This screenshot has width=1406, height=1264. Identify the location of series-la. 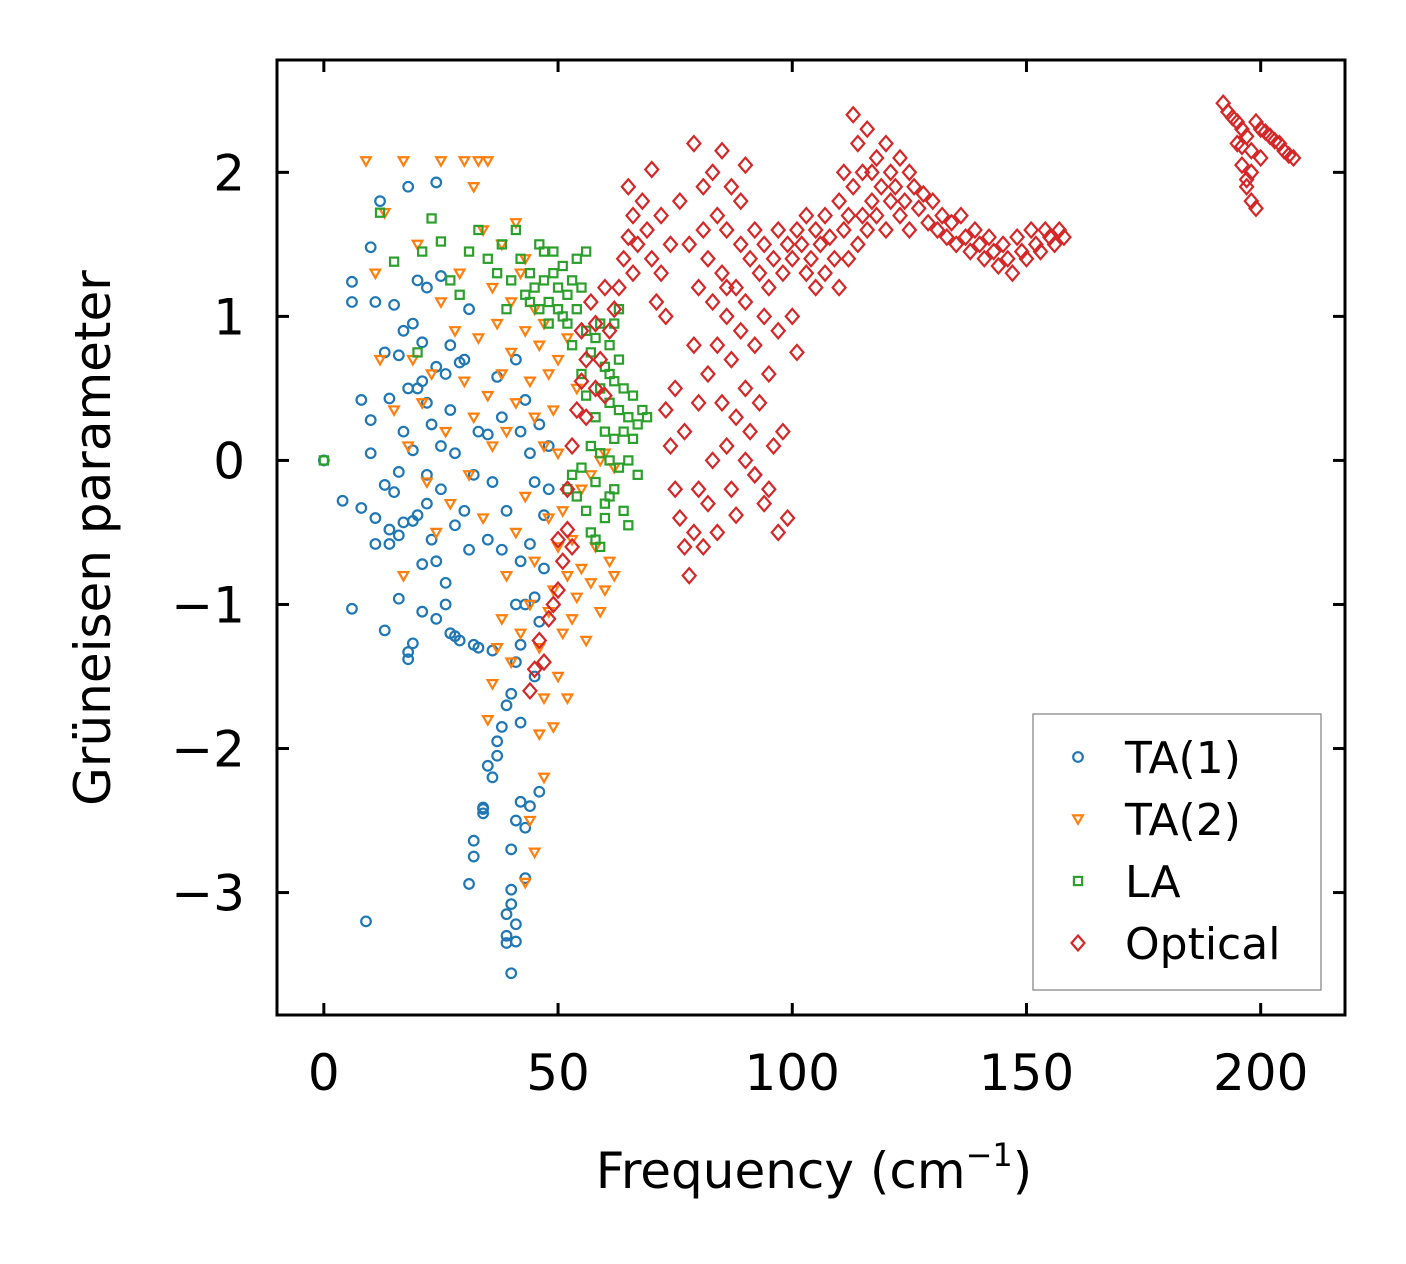
(485, 380).